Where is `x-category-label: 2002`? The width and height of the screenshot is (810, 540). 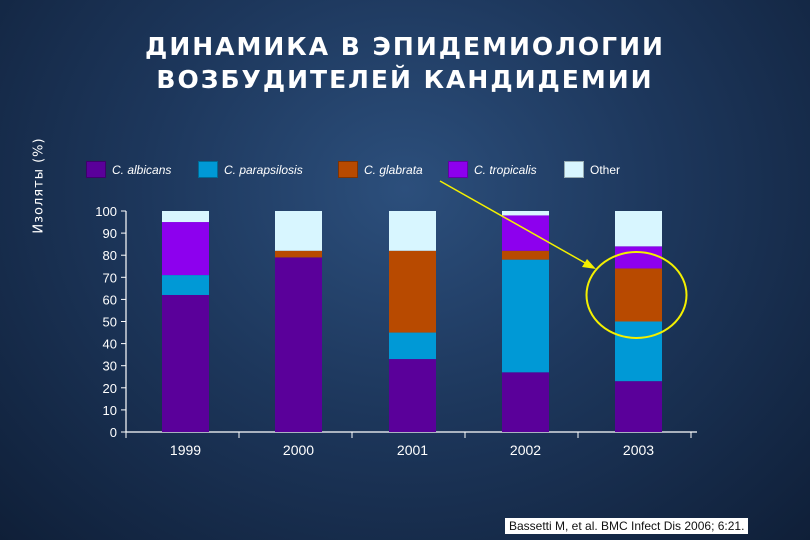
x-category-label: 2002 is located at coordinates (525, 450).